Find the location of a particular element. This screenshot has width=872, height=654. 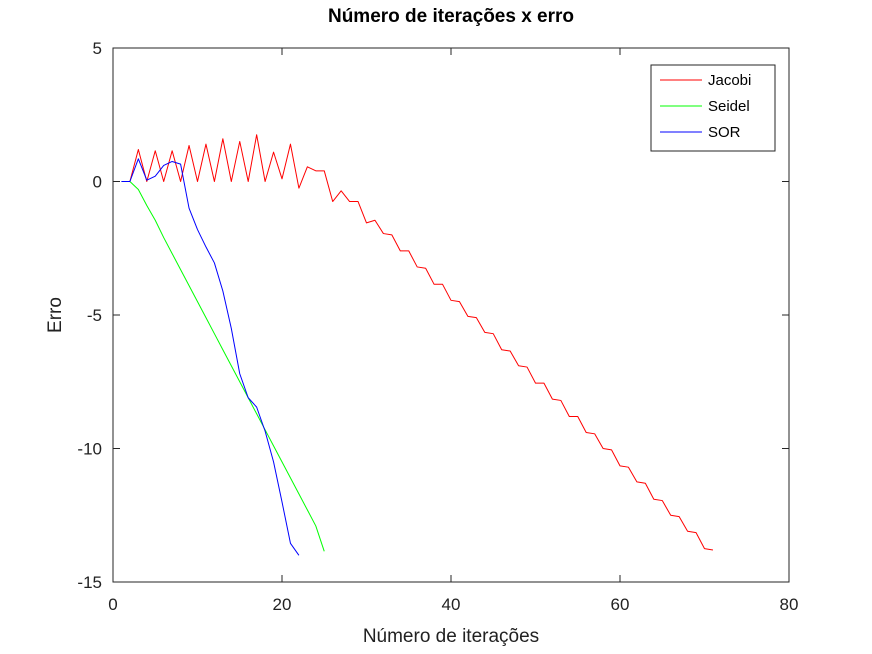

x-tick-label: 40 is located at coordinates (451, 604).